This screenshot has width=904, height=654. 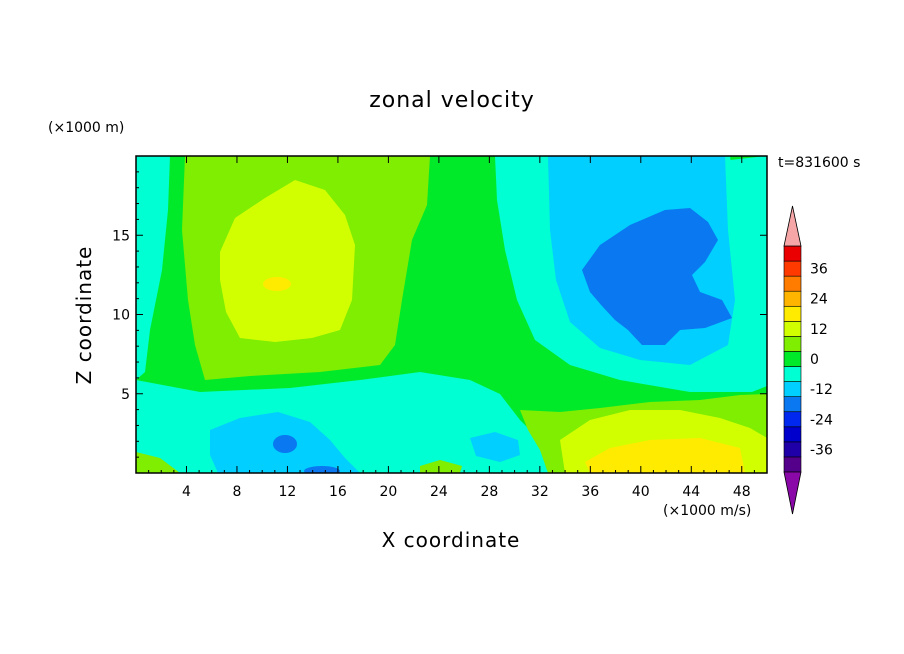 What do you see at coordinates (590, 492) in the screenshot?
I see `x-tick-label: 36` at bounding box center [590, 492].